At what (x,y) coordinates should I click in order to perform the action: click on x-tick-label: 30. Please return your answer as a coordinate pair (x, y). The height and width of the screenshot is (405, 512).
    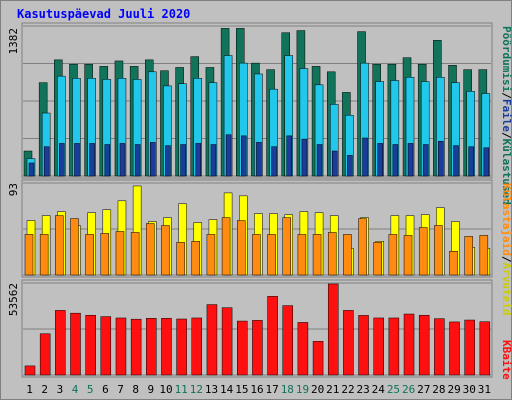
    Looking at the image, I should click on (469, 389).